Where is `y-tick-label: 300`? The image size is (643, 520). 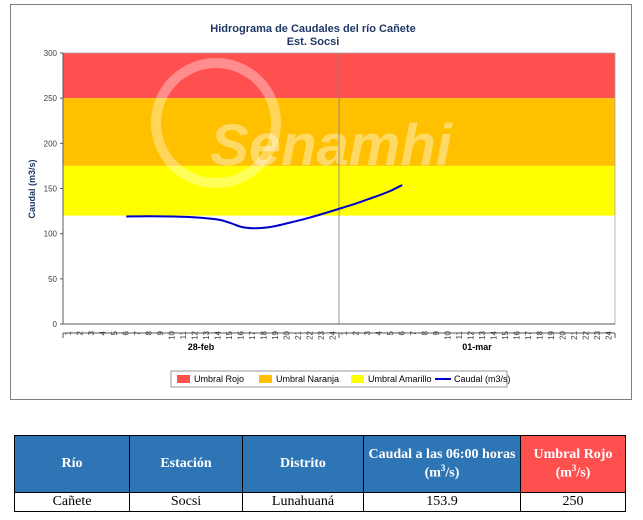
y-tick-label: 300 is located at coordinates (51, 53).